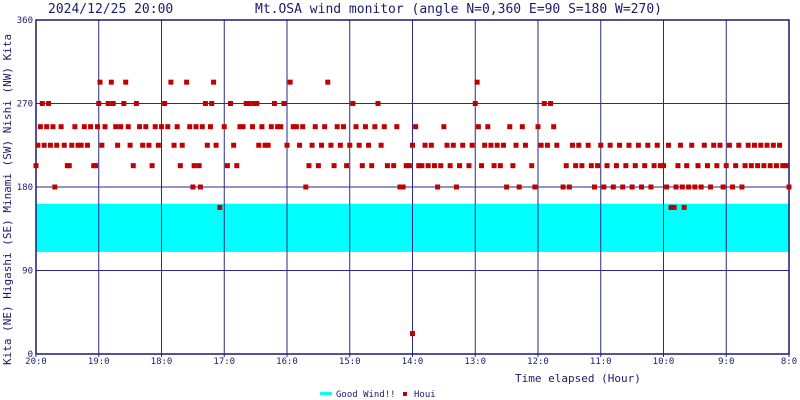  Describe the element at coordinates (25, 188) in the screenshot. I see `y-tick-label: 180` at that location.